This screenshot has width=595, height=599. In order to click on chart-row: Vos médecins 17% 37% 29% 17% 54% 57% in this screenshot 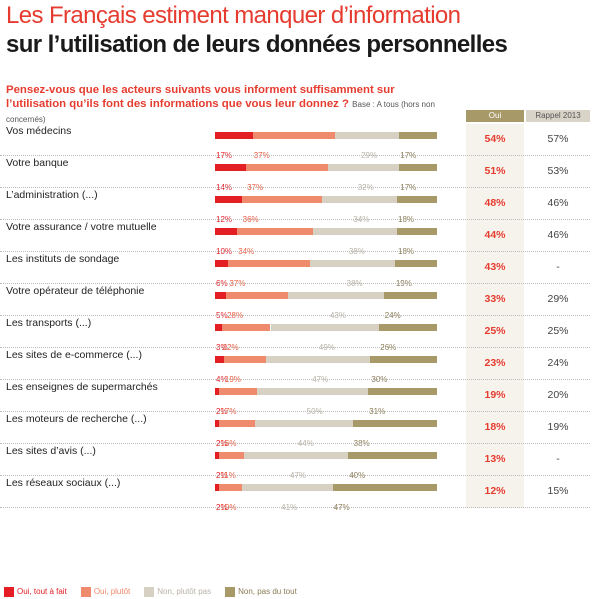, I will do `click(297, 142)`.